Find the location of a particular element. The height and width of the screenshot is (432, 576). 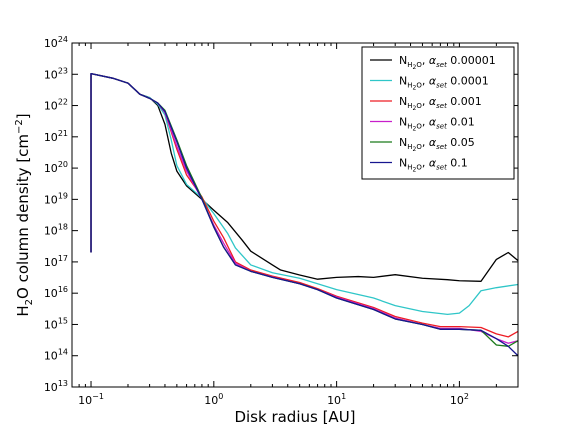

y-tick-label-3: 1015 is located at coordinates (56, 323).